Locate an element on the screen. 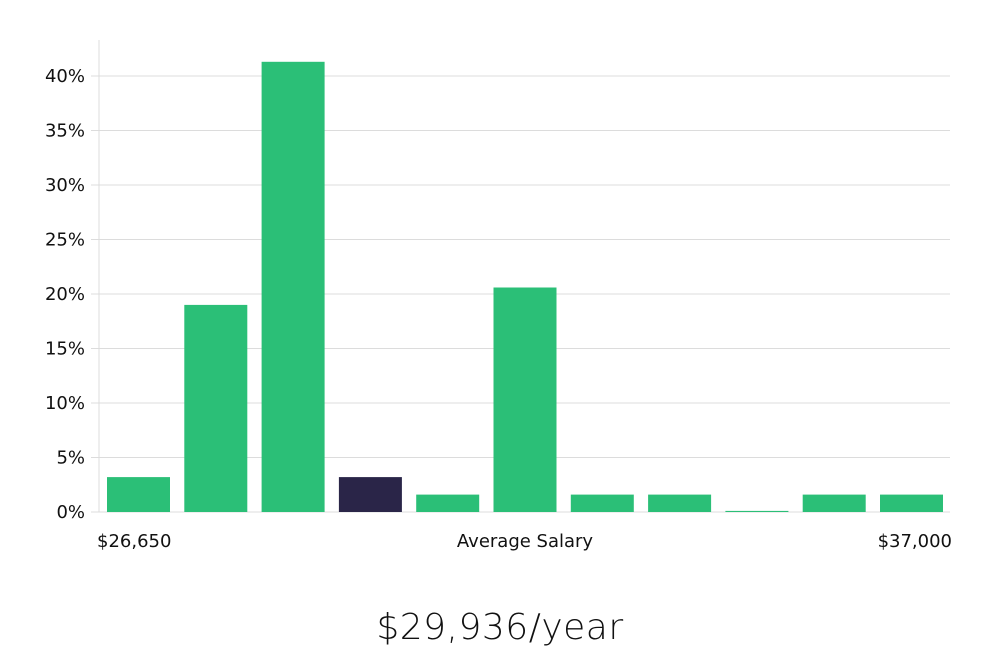  y-tick-label: 30% is located at coordinates (65, 185).